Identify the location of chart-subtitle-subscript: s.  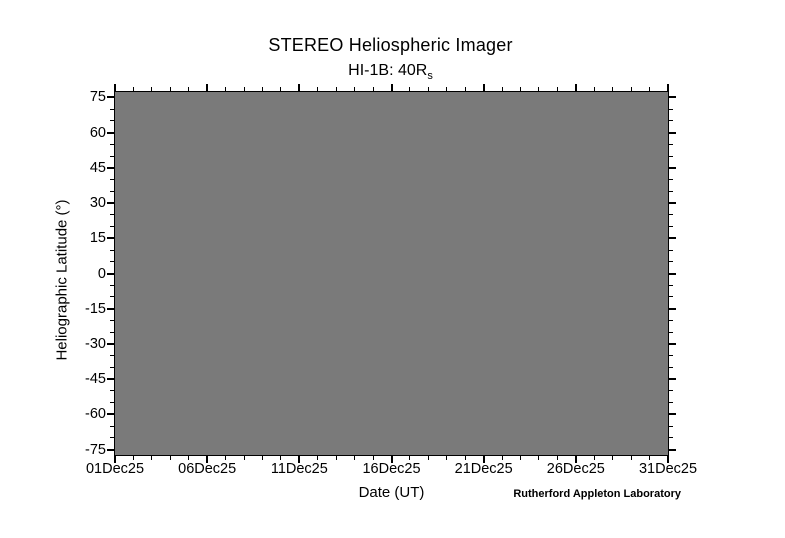
(430, 76).